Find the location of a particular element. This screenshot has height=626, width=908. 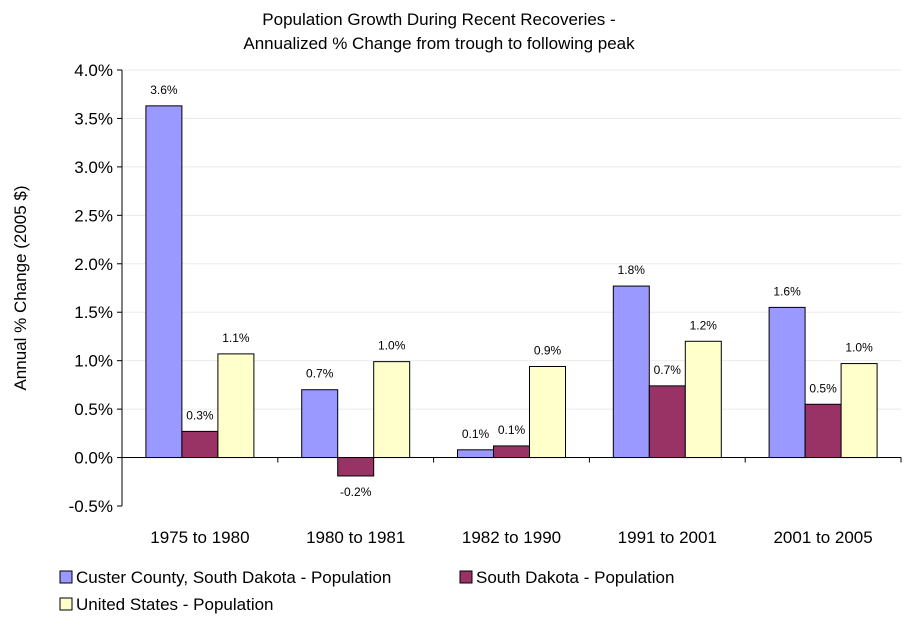

y-tick-label: 3.5% is located at coordinates (93, 118).